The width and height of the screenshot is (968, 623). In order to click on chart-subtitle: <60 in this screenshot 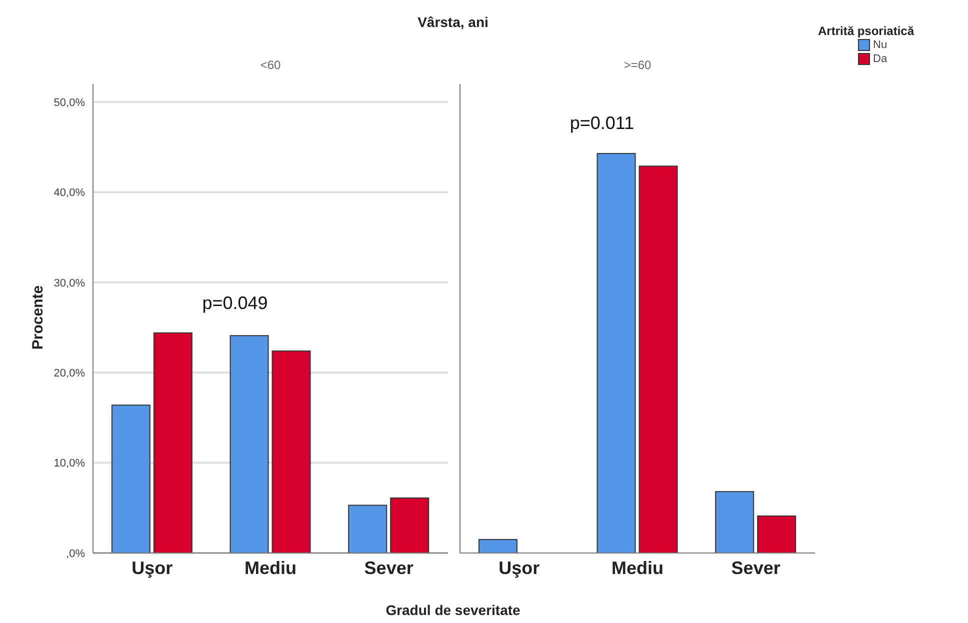, I will do `click(270, 65)`.